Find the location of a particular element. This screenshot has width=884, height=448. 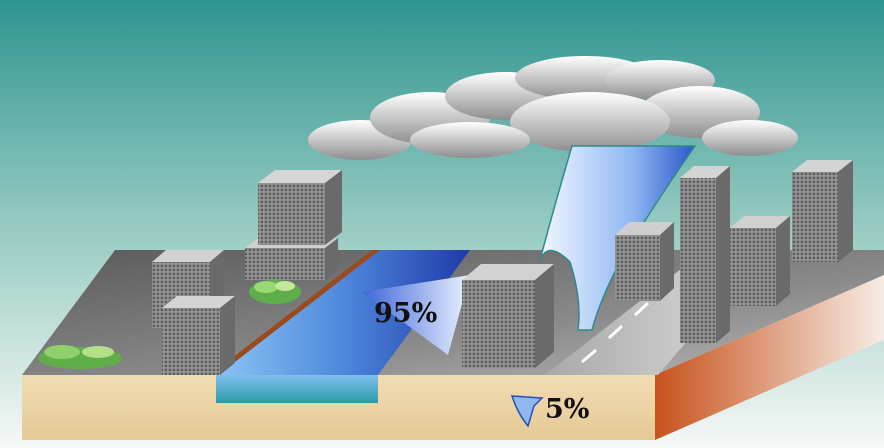

building-far-right is located at coordinates (822, 211).